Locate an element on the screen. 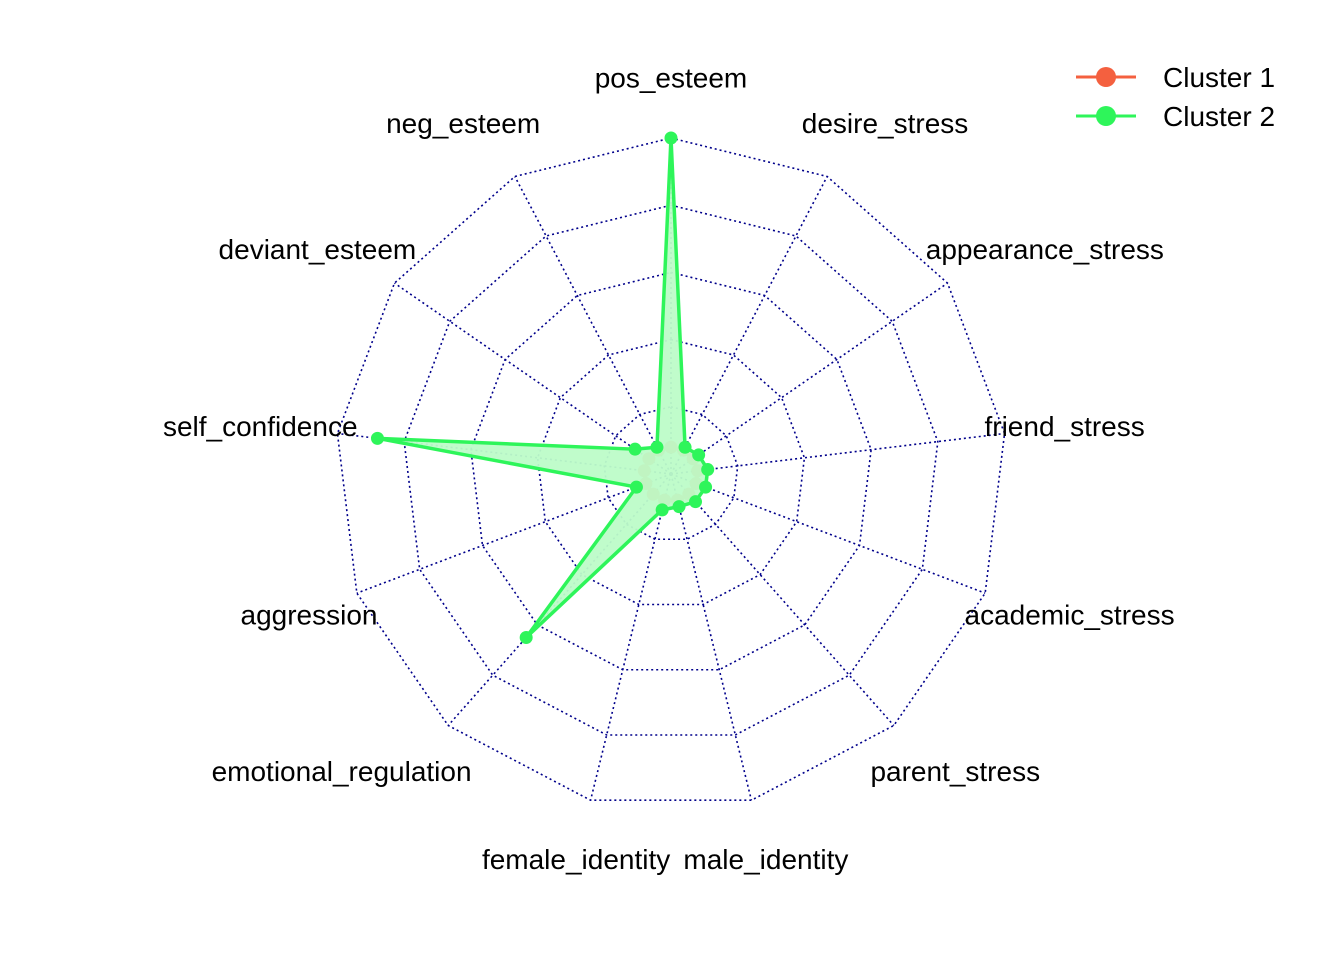  grid-spoke-parent_stress is located at coordinates (782, 600).